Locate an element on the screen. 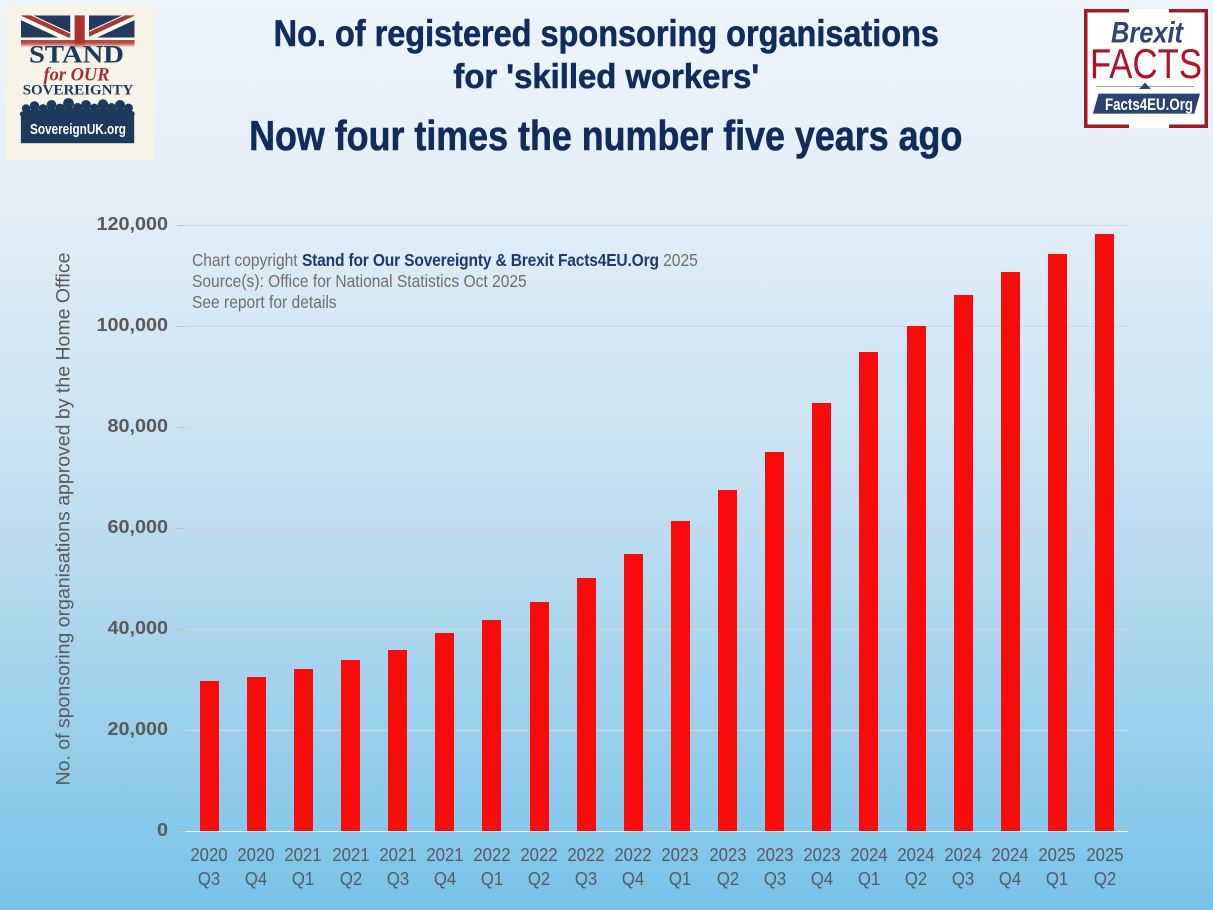 The width and height of the screenshot is (1213, 910). svg-text: SOVEREIGNTY is located at coordinates (78, 90).